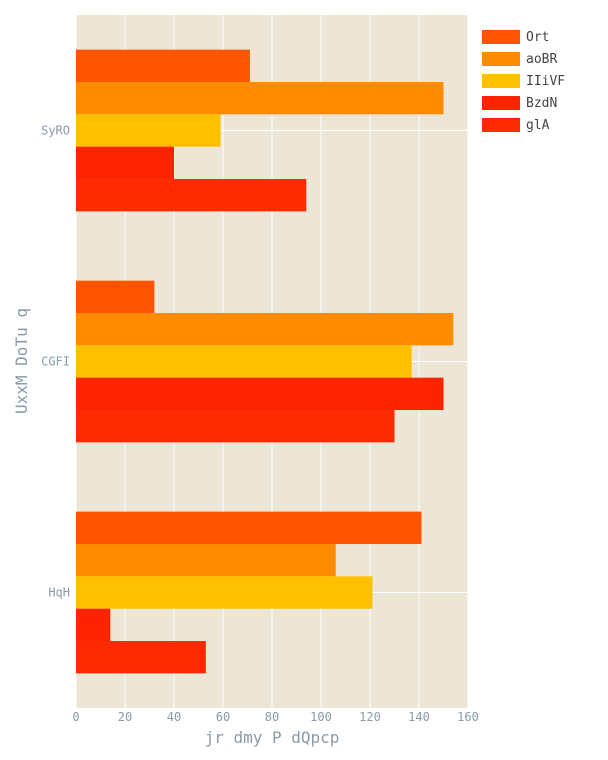 This screenshot has height=760, width=608. Describe the element at coordinates (260, 394) in the screenshot. I see `bar-BzdN-CGFI` at that location.